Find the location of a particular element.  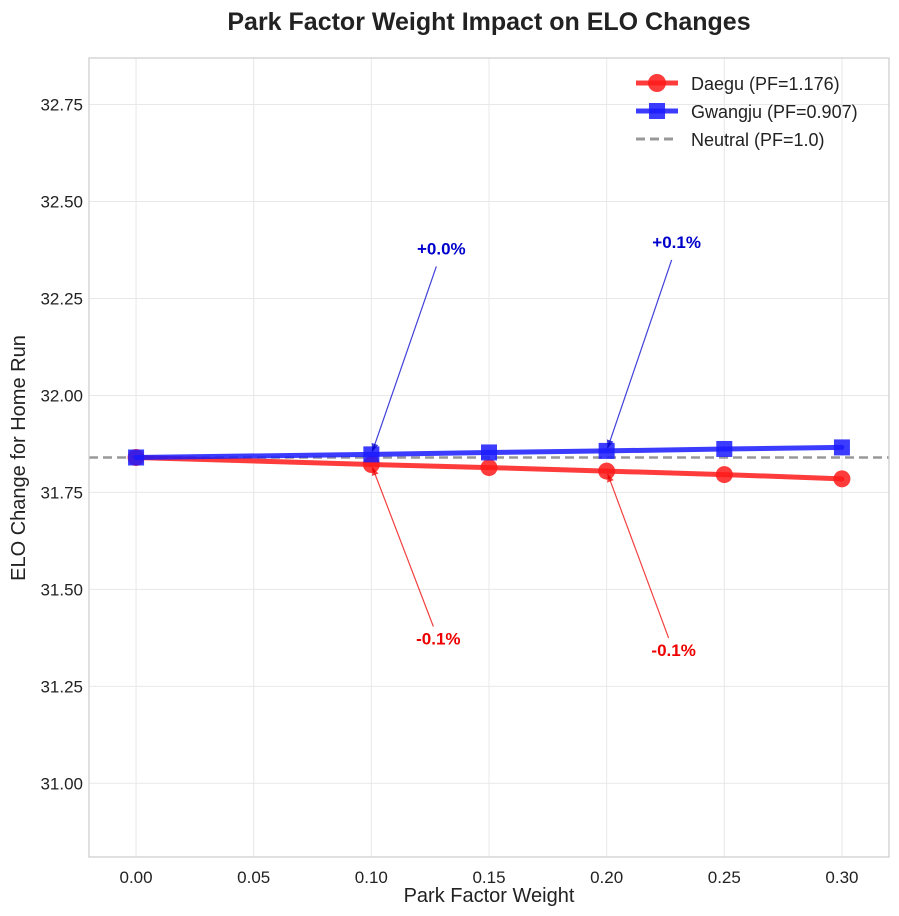

legend-marker-daegu is located at coordinates (657, 83).